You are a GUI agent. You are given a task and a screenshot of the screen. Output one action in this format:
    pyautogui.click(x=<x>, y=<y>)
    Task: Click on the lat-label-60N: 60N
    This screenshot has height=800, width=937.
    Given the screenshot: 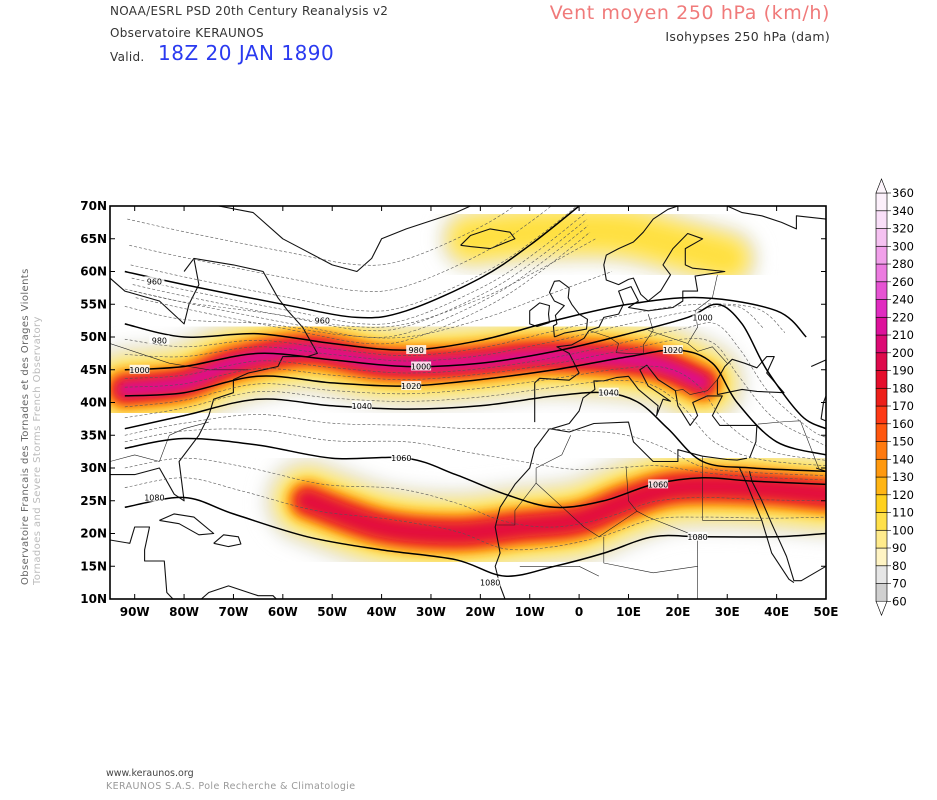 What is the action you would take?
    pyautogui.click(x=93, y=272)
    